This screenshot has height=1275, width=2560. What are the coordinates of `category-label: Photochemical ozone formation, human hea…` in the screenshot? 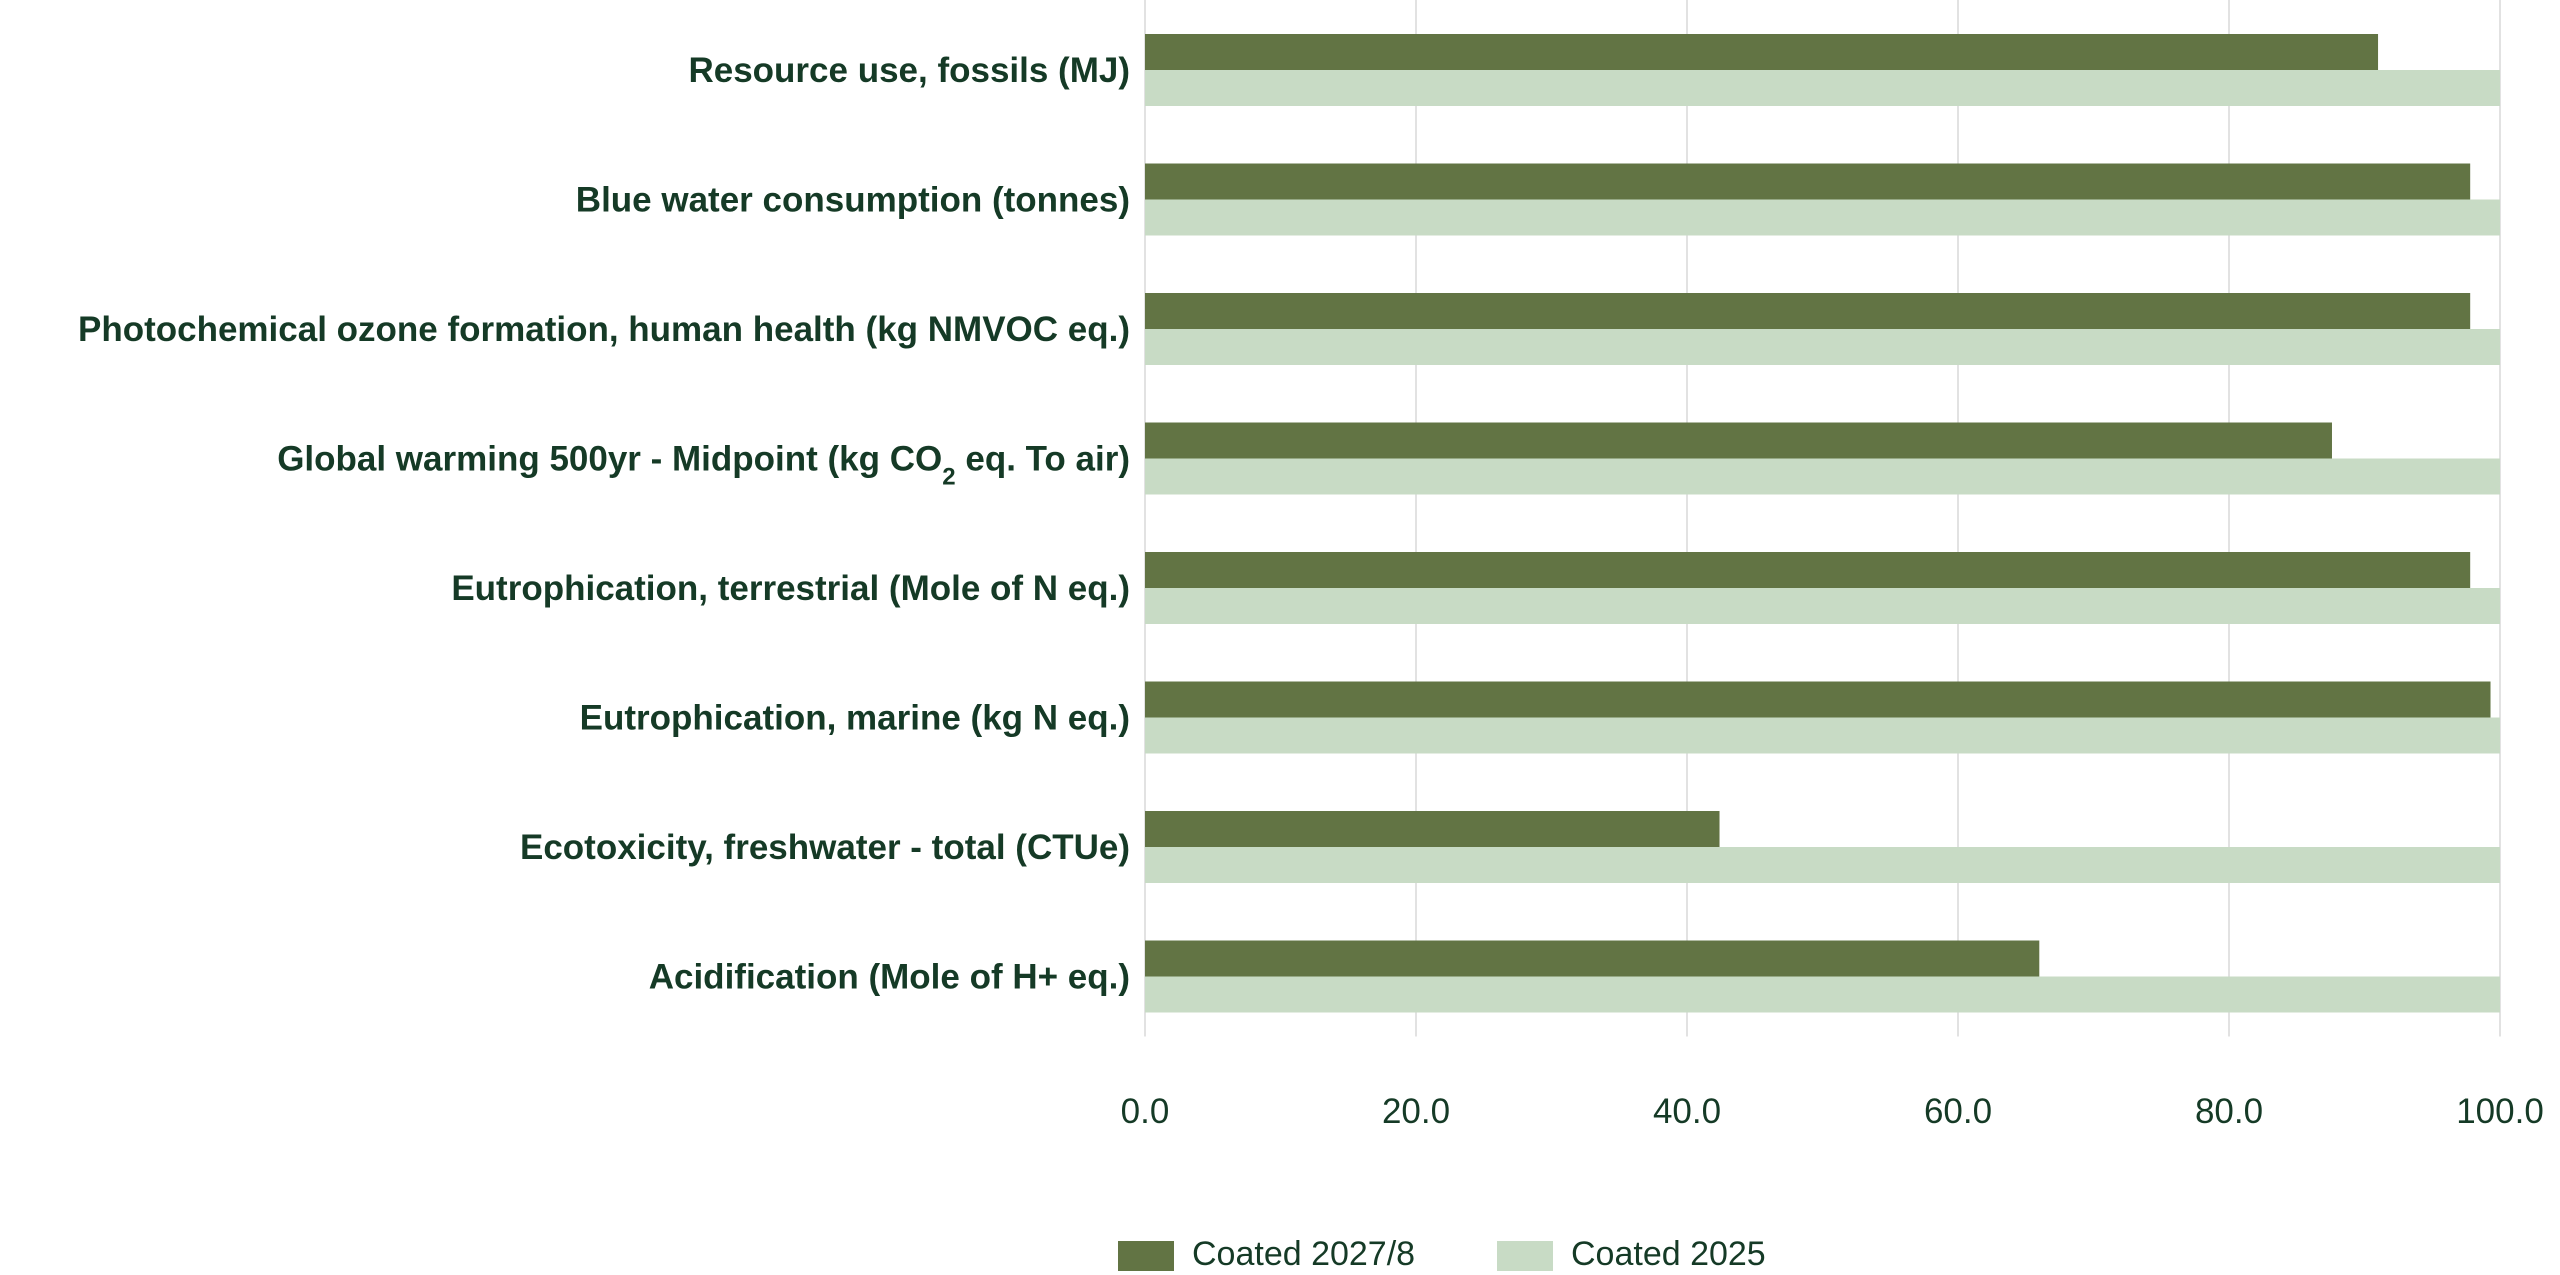 It's located at (604, 329).